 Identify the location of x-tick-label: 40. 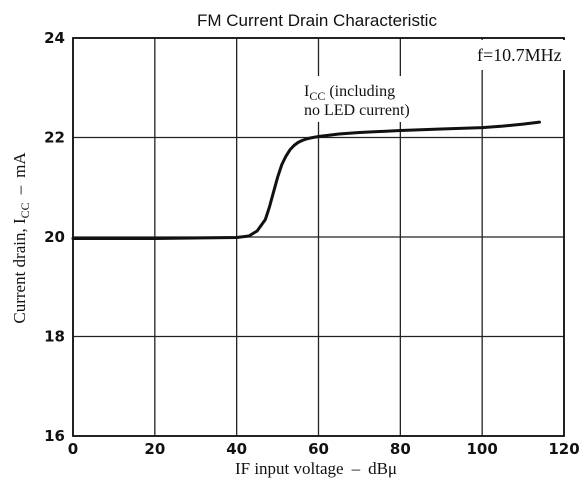
(236, 449).